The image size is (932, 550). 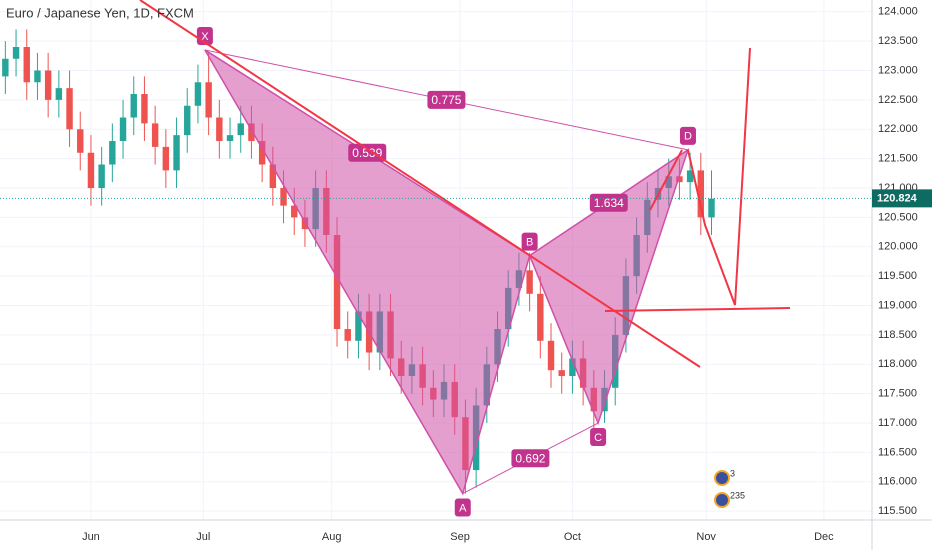 I want to click on y-tick-label: 118.500, so click(x=897, y=335).